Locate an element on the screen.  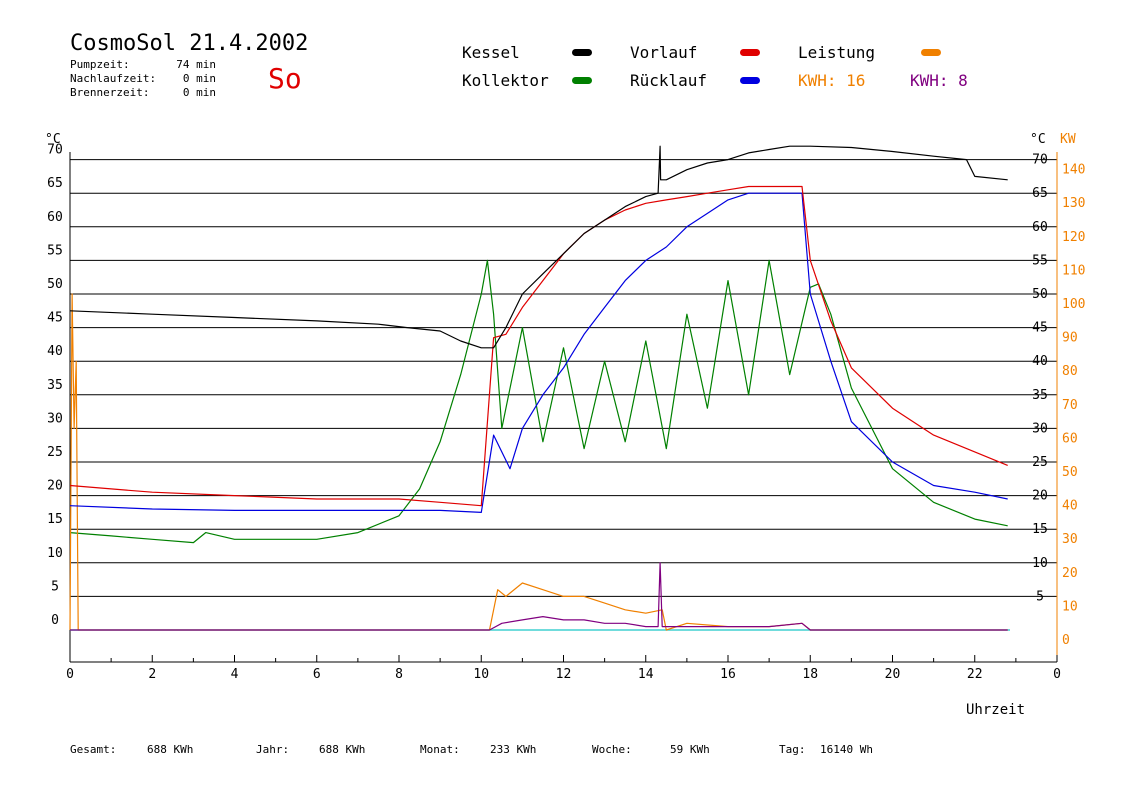
footer-label: Woche: is located at coordinates (612, 749).